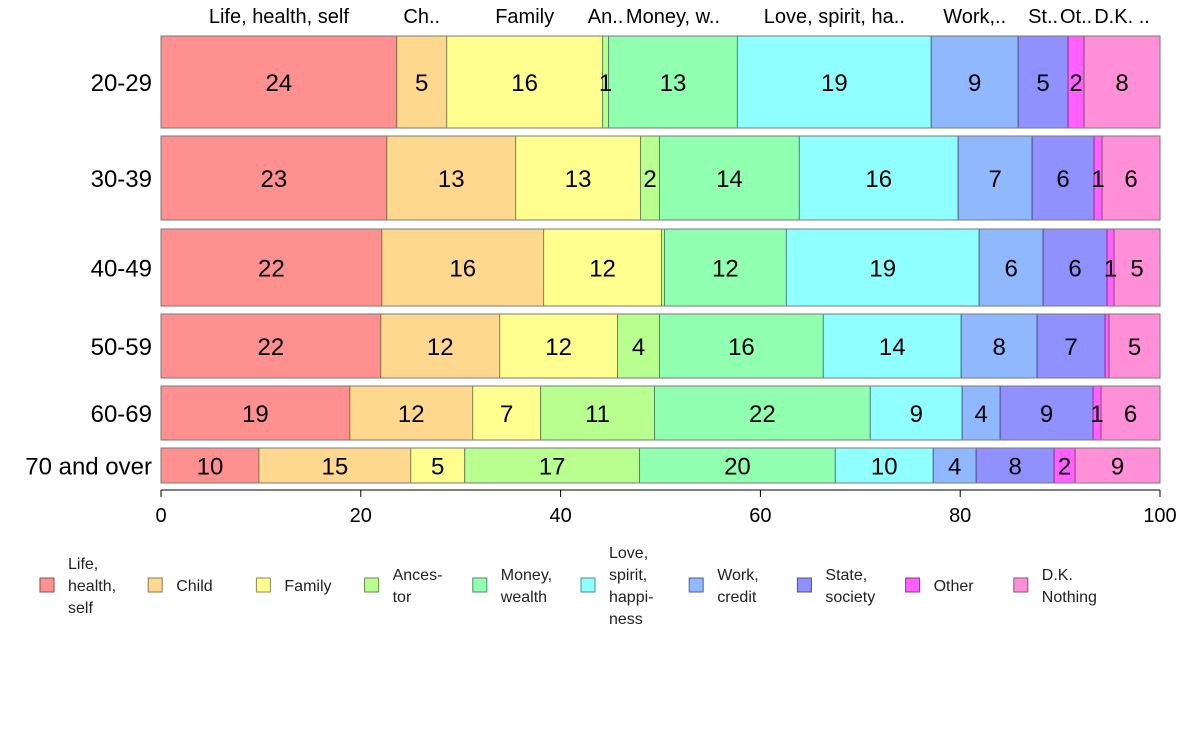  I want to click on legend-label: Child, so click(194, 586).